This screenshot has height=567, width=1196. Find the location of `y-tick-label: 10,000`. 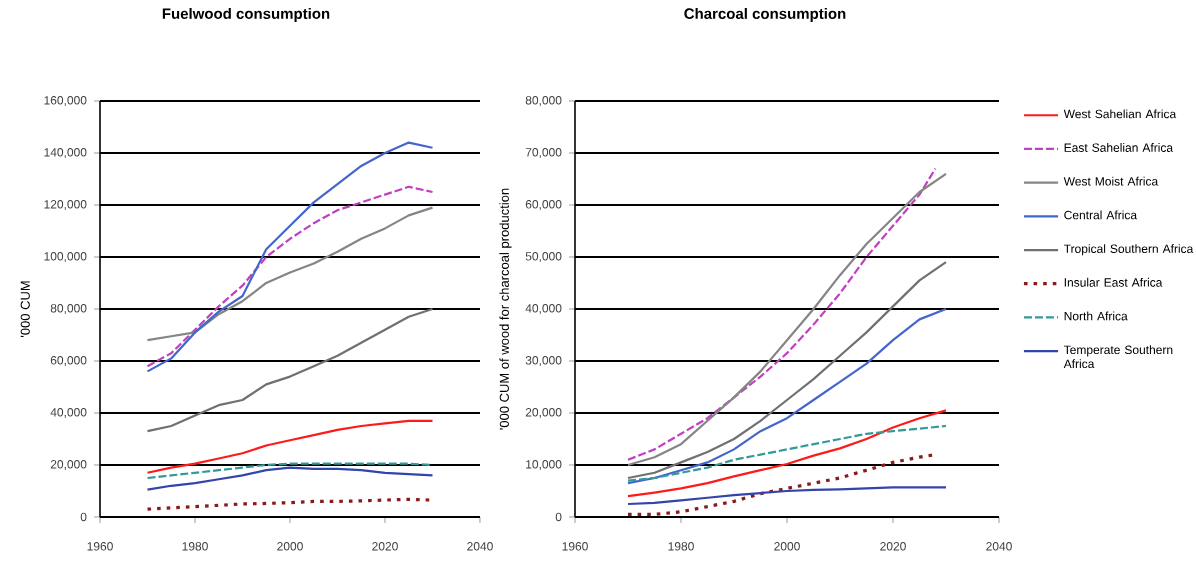

y-tick-label: 10,000 is located at coordinates (544, 465).